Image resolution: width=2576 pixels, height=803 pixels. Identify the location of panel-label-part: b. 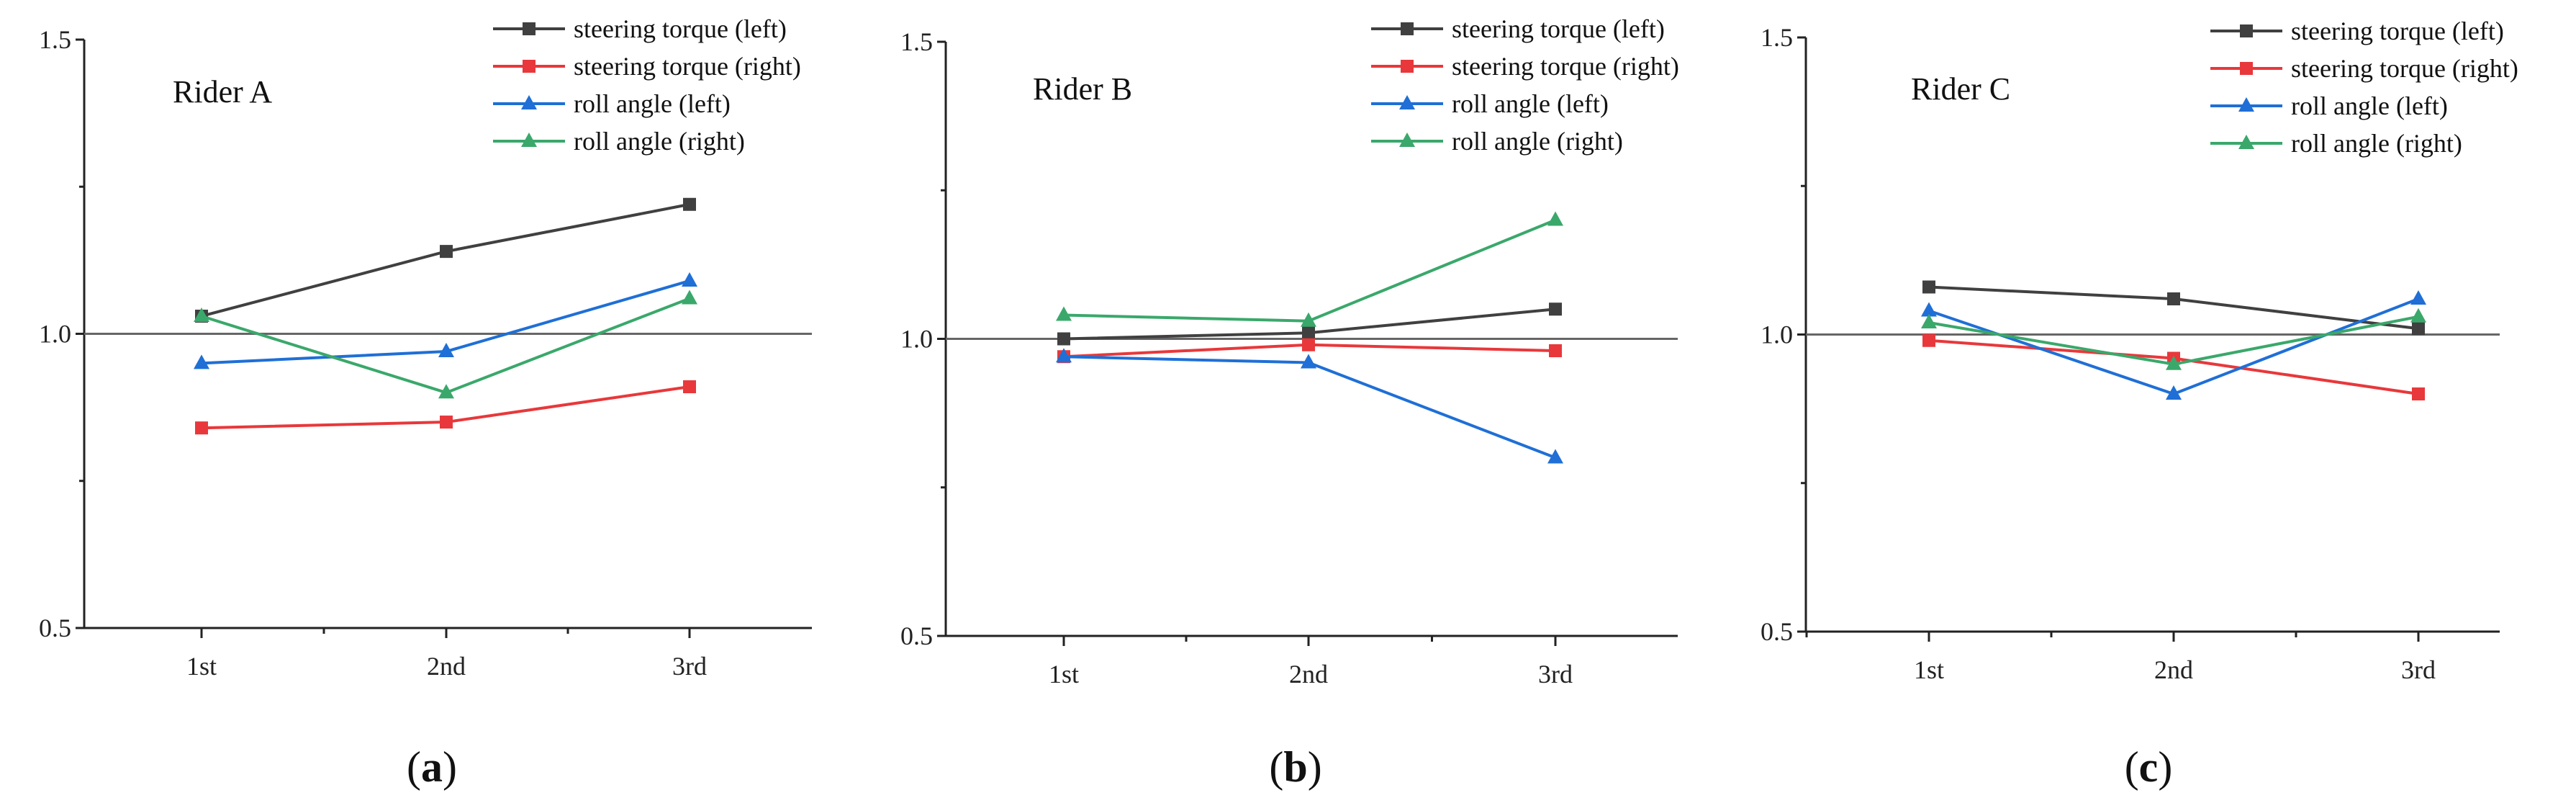
(1295, 767).